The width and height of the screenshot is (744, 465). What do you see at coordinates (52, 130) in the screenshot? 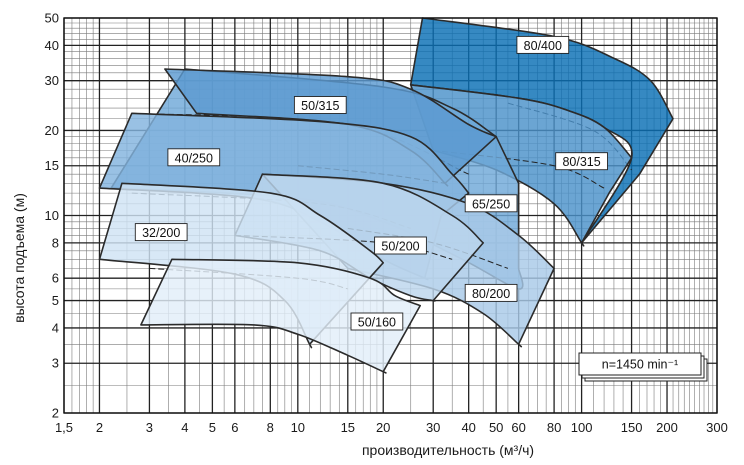
I see `y-tick-label: 20` at bounding box center [52, 130].